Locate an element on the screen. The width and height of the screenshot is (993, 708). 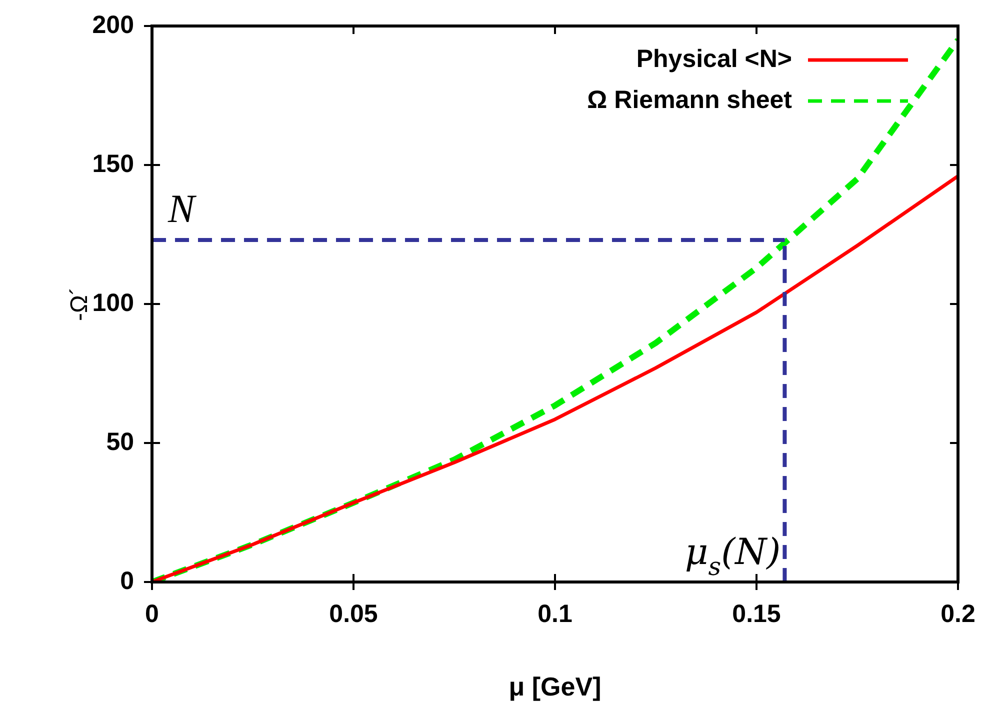
x-tick-label: 0 is located at coordinates (152, 614).